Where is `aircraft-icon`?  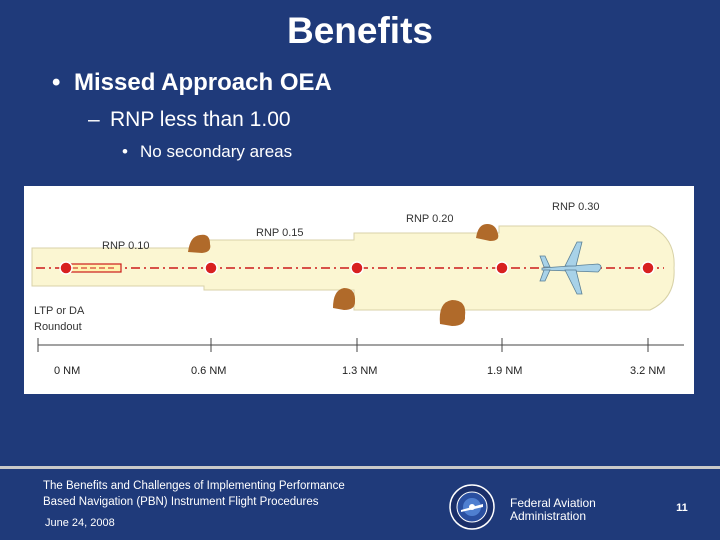
aircraft-icon is located at coordinates (570, 268).